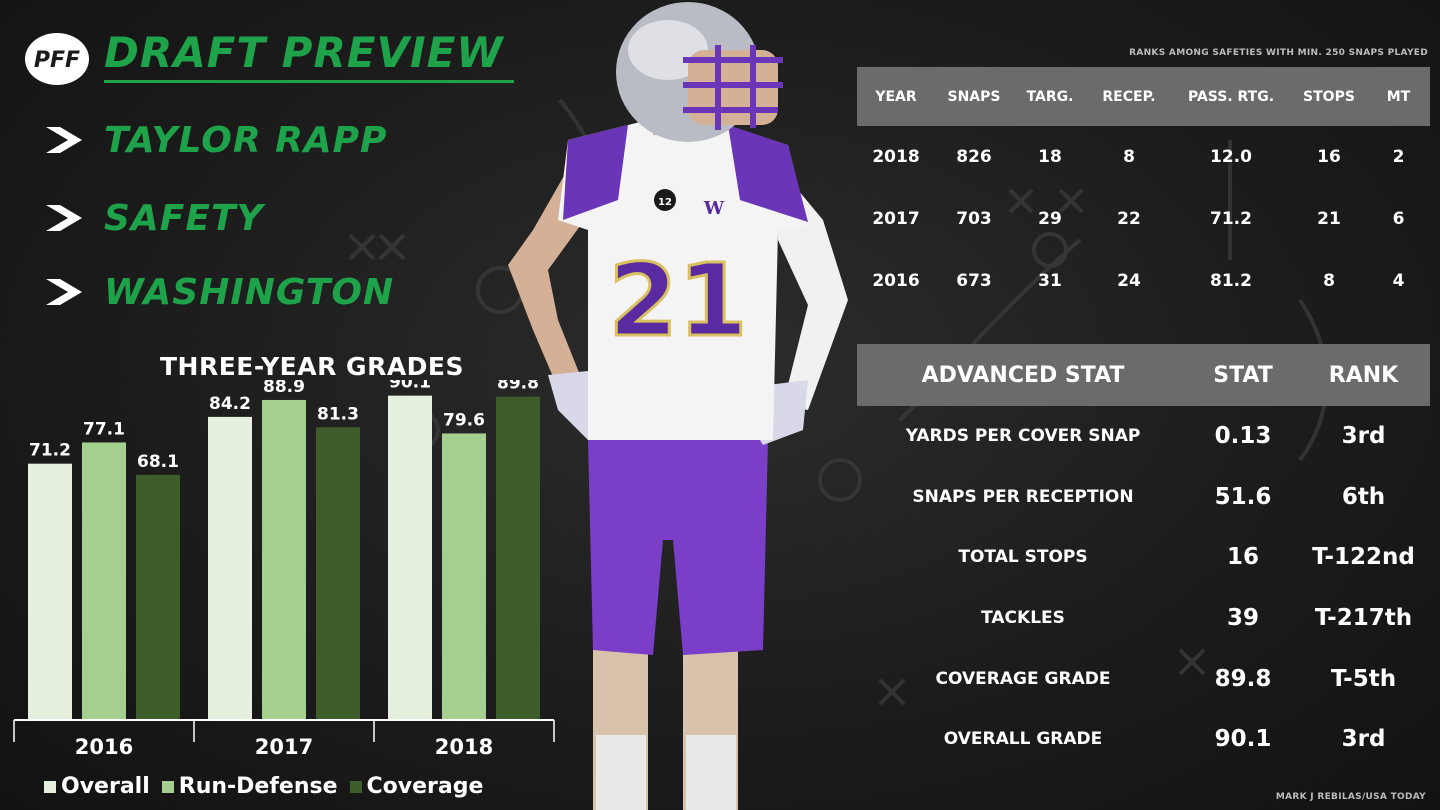 The width and height of the screenshot is (1440, 810). Describe the element at coordinates (1023, 739) in the screenshot. I see `cell-stat-name: OVERALL GRADE` at that location.